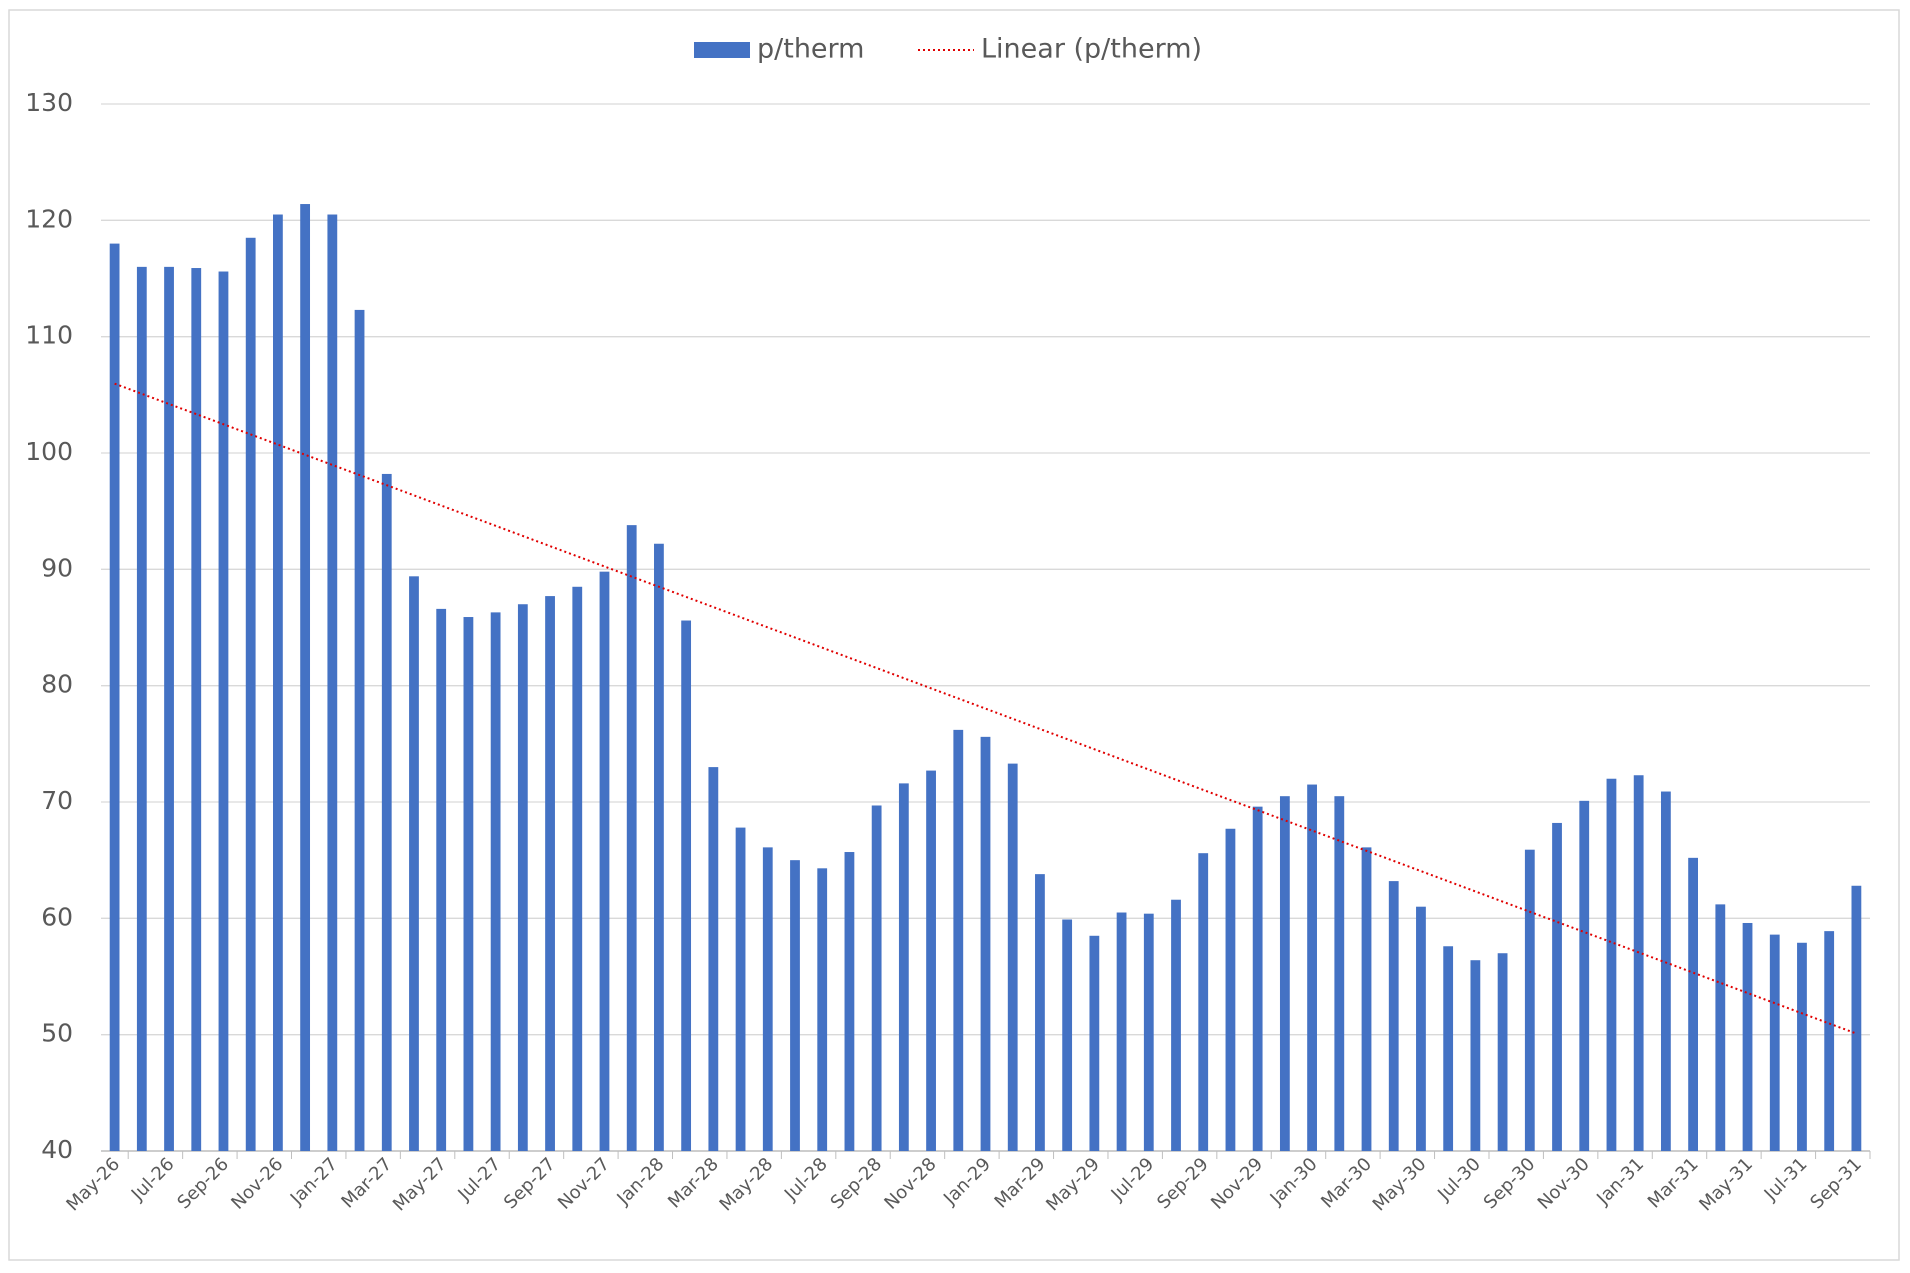 Image resolution: width=1910 pixels, height=1273 pixels. What do you see at coordinates (49, 218) in the screenshot?
I see `y-tick-label: 120` at bounding box center [49, 218].